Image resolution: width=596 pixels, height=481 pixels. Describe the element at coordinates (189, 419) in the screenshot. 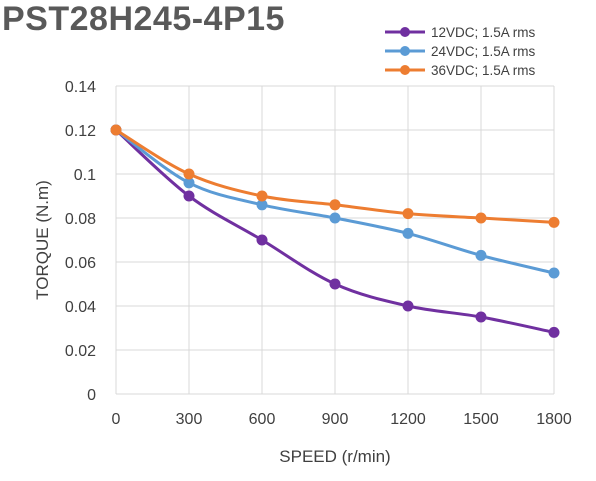

I see `x-tick-label: 300` at that location.